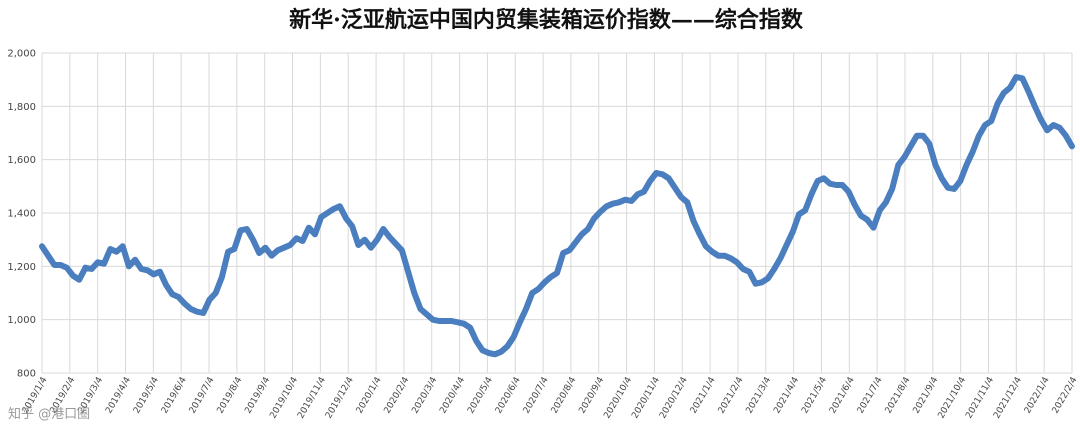  Describe the element at coordinates (1008, 397) in the screenshot. I see `x-tick-label: 2021/12/4` at that location.